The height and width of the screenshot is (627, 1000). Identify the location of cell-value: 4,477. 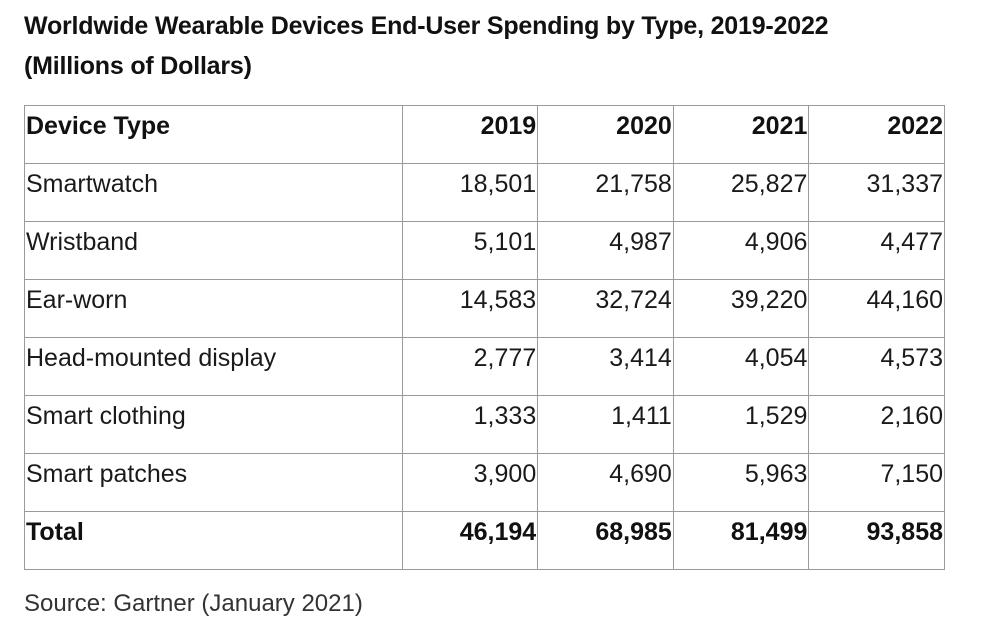
(876, 250).